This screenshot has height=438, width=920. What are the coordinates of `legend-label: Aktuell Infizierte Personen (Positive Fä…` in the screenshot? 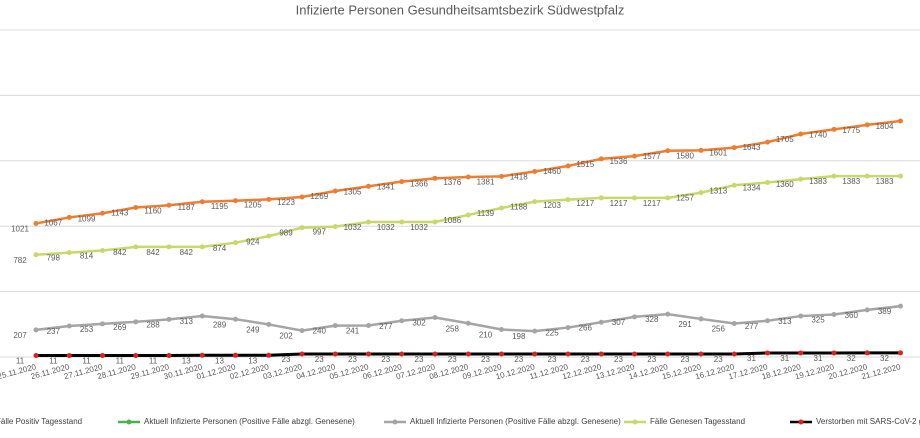 It's located at (249, 421).